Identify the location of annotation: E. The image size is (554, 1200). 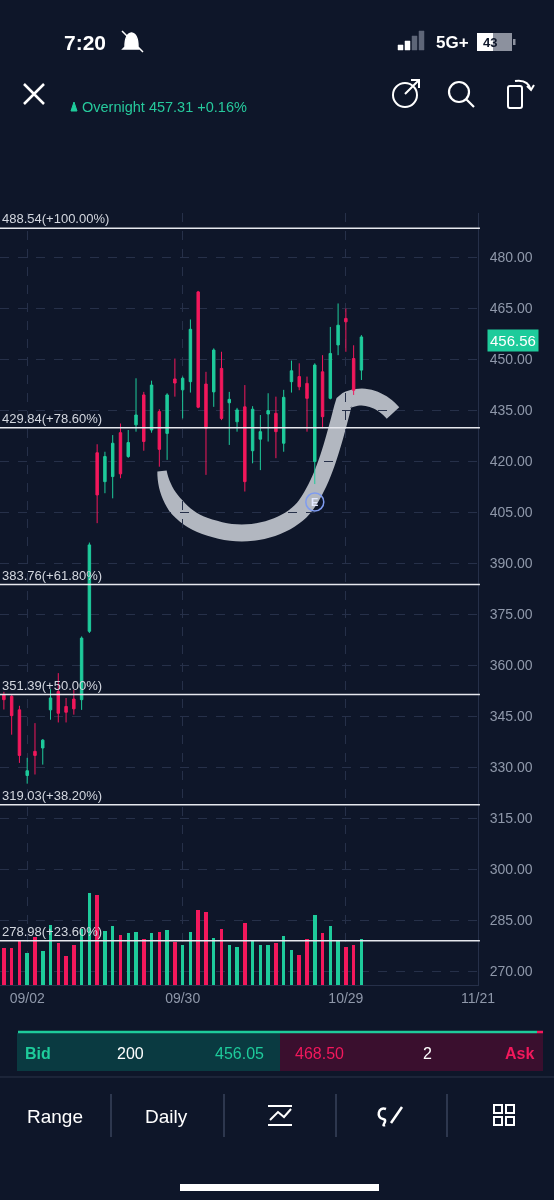
(315, 502).